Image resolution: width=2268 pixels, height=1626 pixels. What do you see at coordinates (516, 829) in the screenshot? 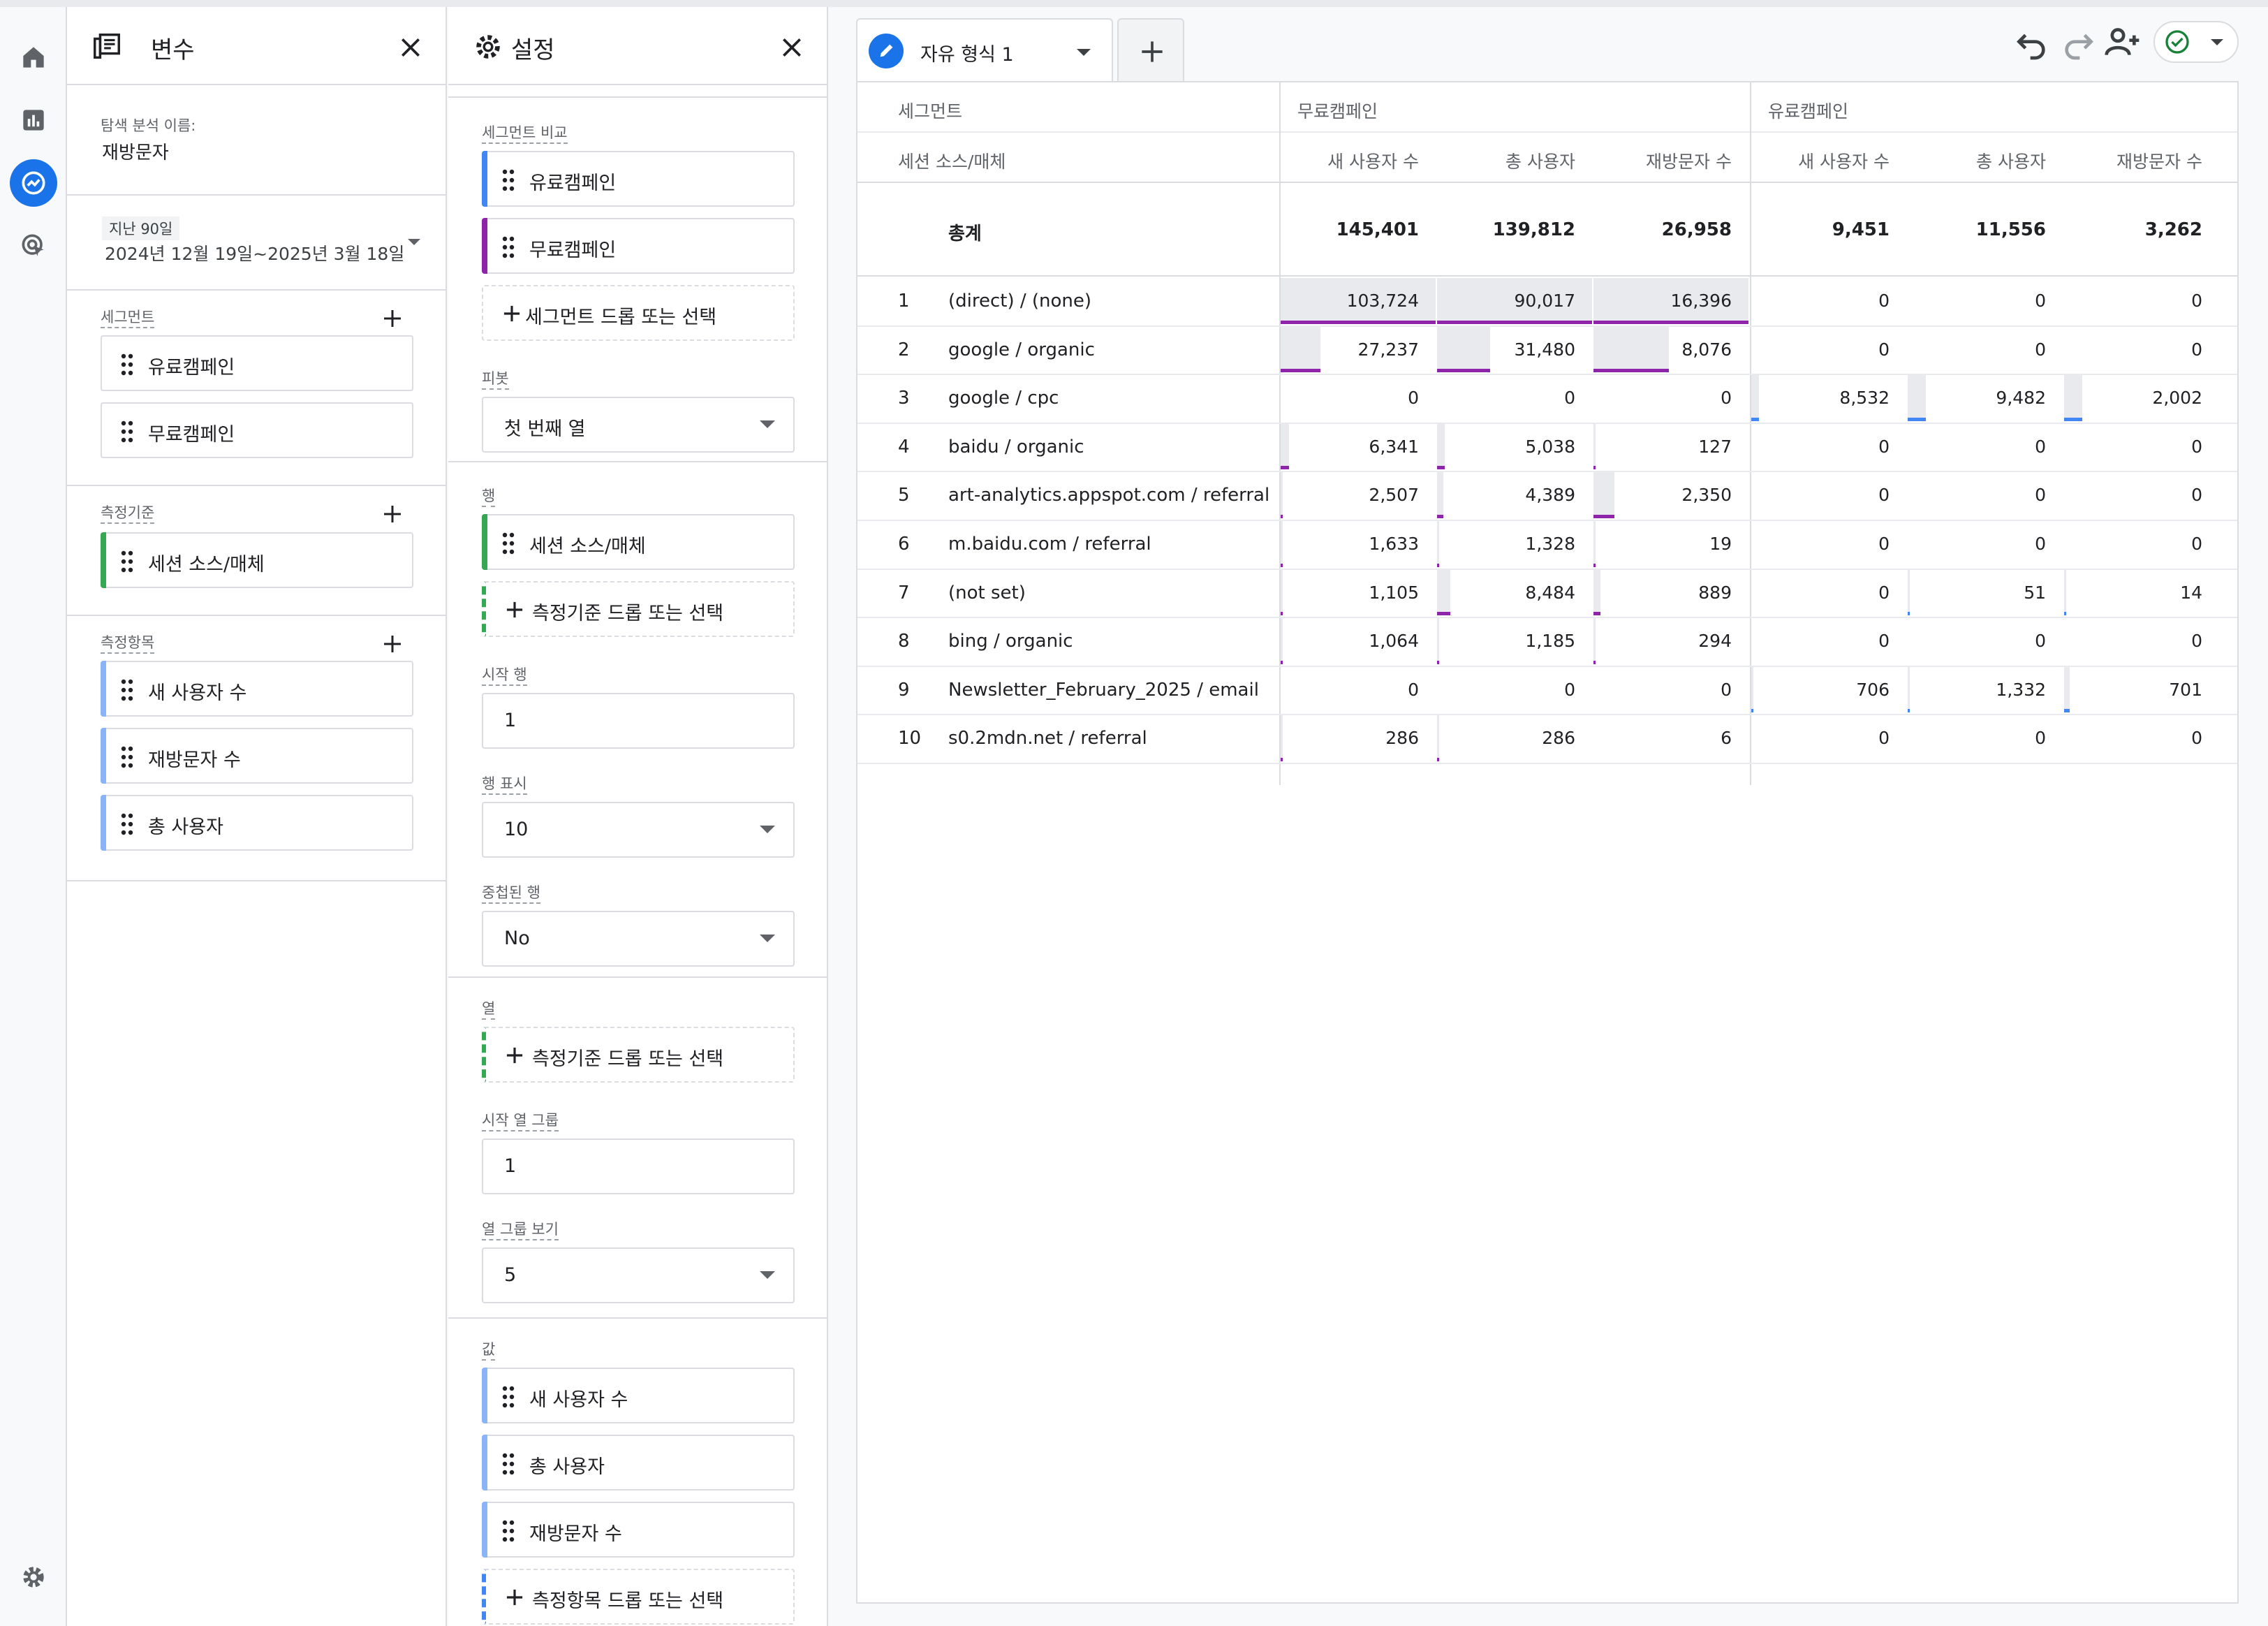
I see `show-rows-value: 10` at bounding box center [516, 829].